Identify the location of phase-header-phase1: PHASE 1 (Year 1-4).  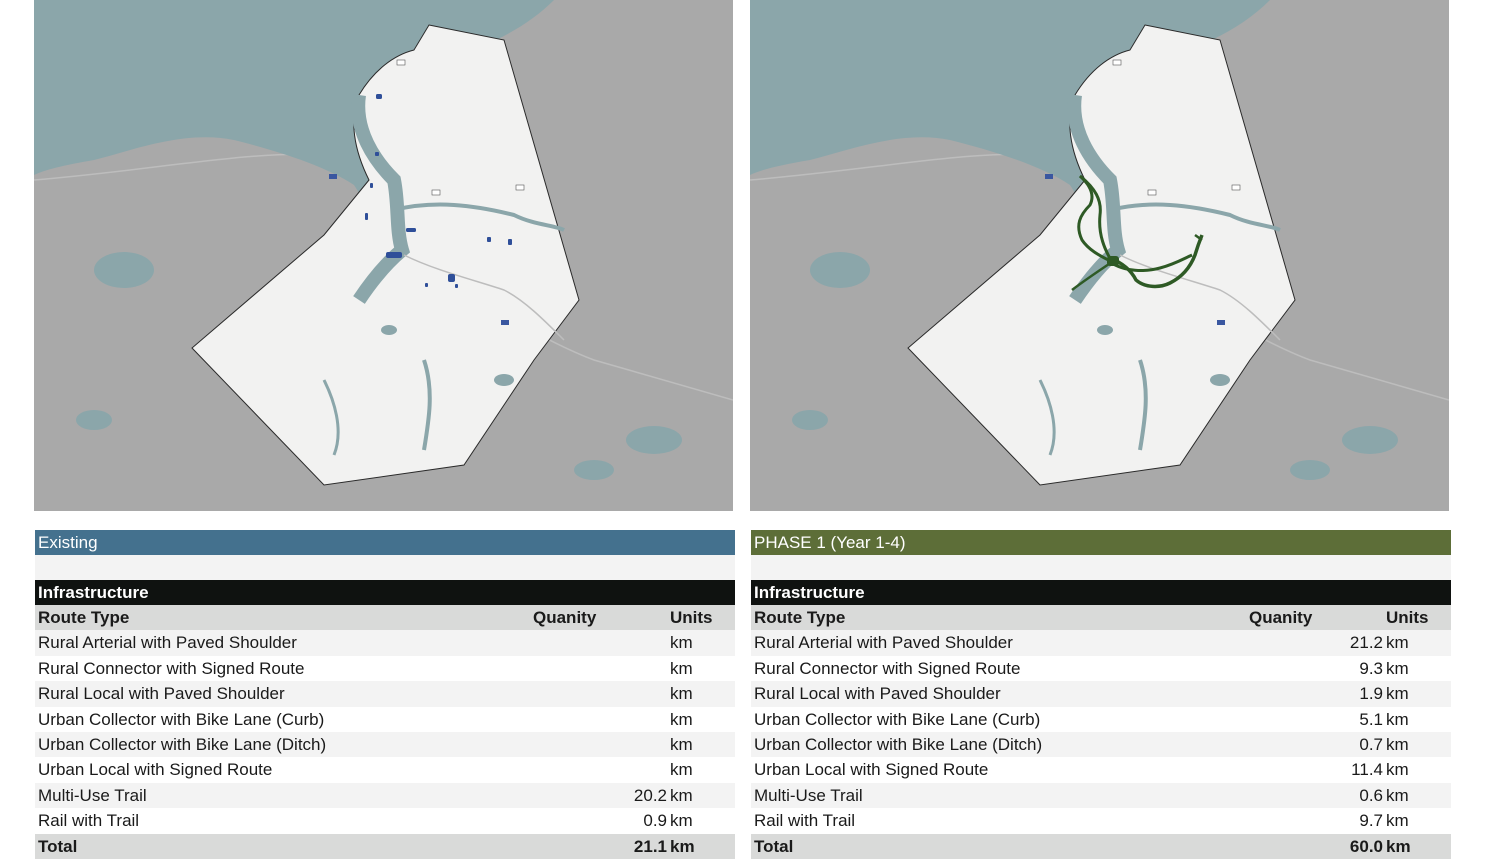
(1101, 542).